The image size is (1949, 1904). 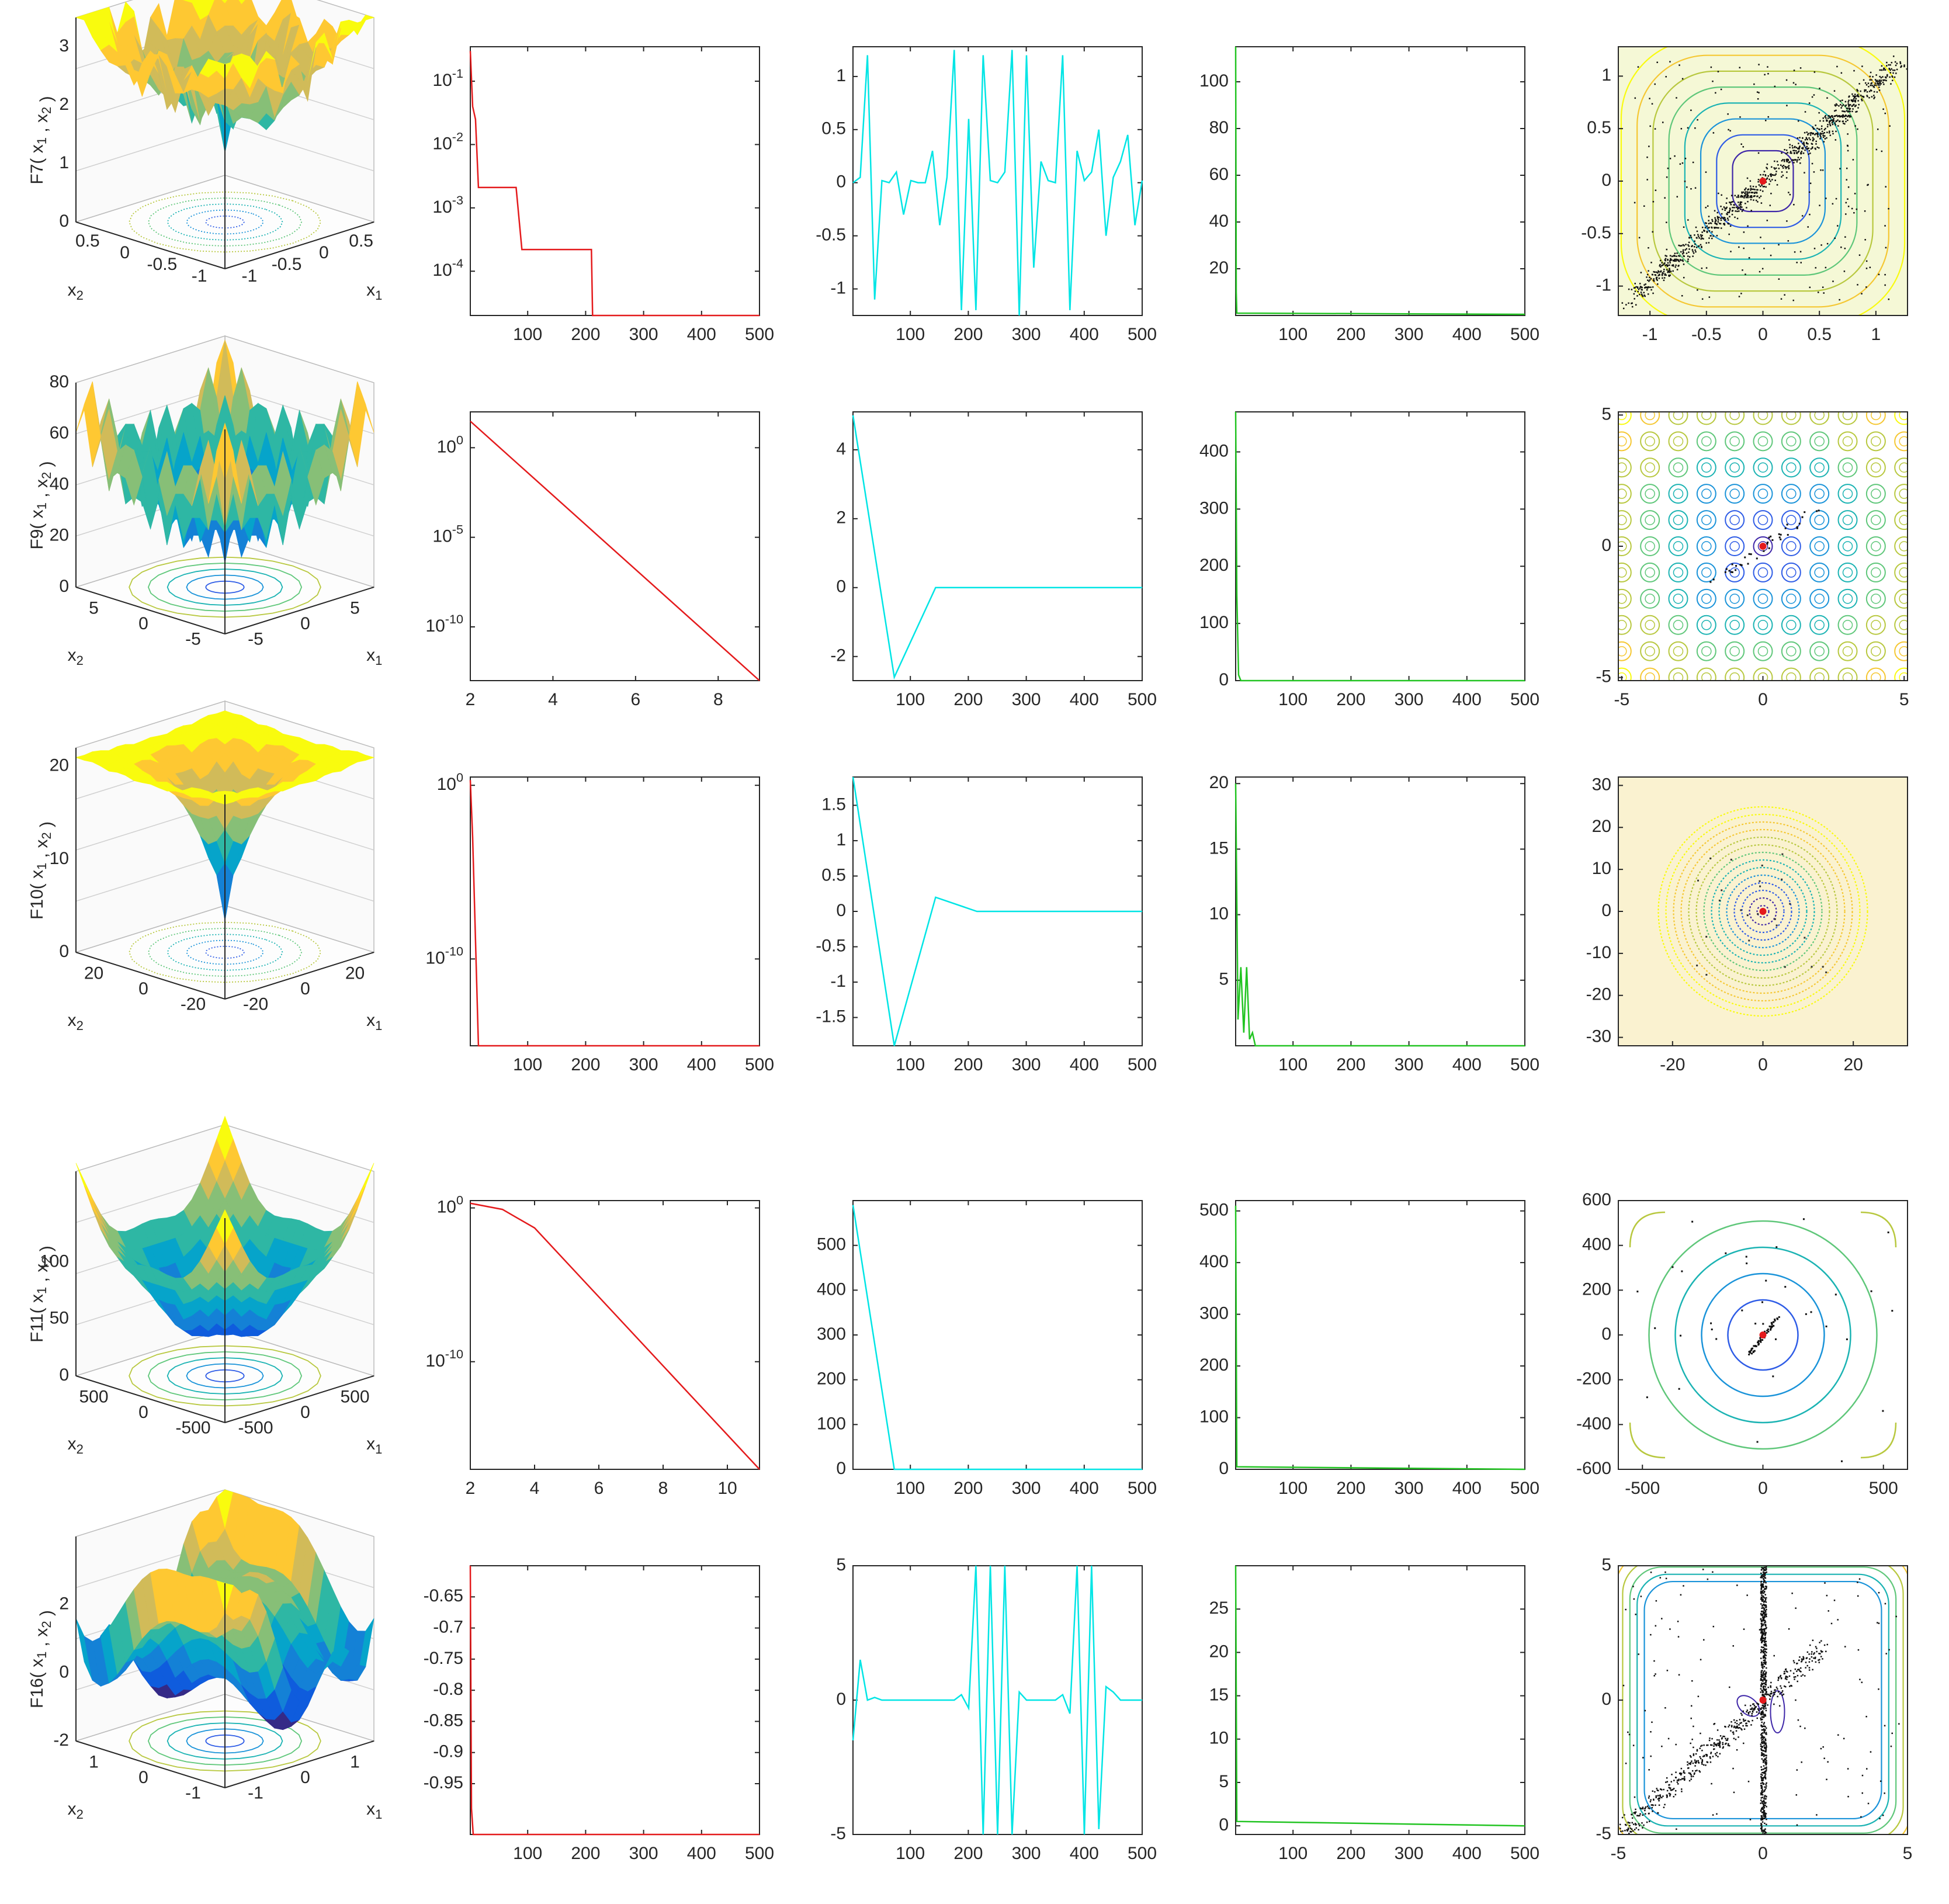 What do you see at coordinates (834, 128) in the screenshot?
I see `y-tick-label: 0.5` at bounding box center [834, 128].